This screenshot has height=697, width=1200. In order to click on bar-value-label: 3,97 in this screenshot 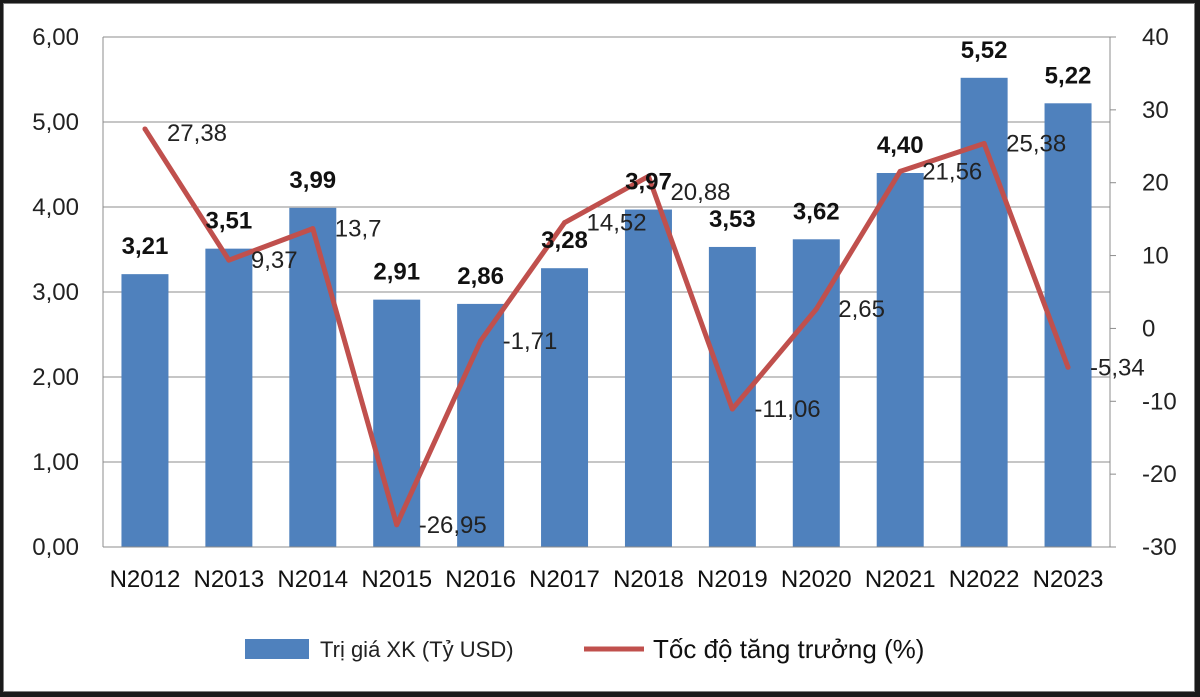, I will do `click(648, 182)`.